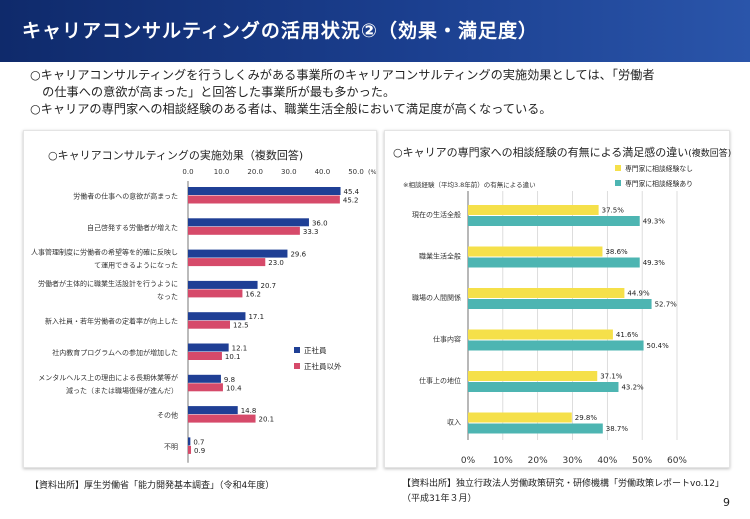 This screenshot has width=750, height=519. What do you see at coordinates (454, 423) in the screenshot?
I see `category-label: 収入` at bounding box center [454, 423].